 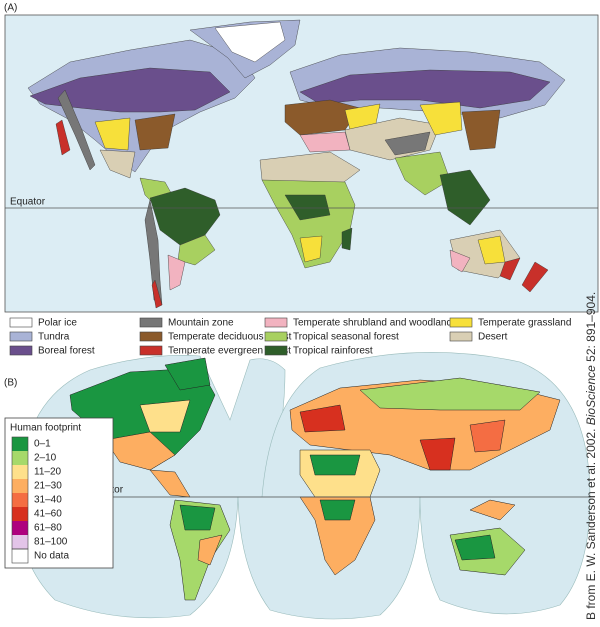 What do you see at coordinates (185, 216) in the screenshot?
I see `south-america` at bounding box center [185, 216].